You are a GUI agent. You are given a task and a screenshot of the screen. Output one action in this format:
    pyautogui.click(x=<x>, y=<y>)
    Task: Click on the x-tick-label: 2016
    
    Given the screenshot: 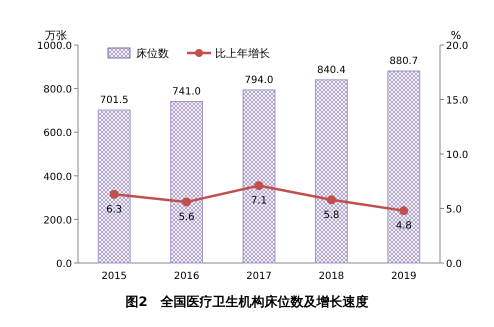 What is the action you would take?
    pyautogui.click(x=187, y=276)
    